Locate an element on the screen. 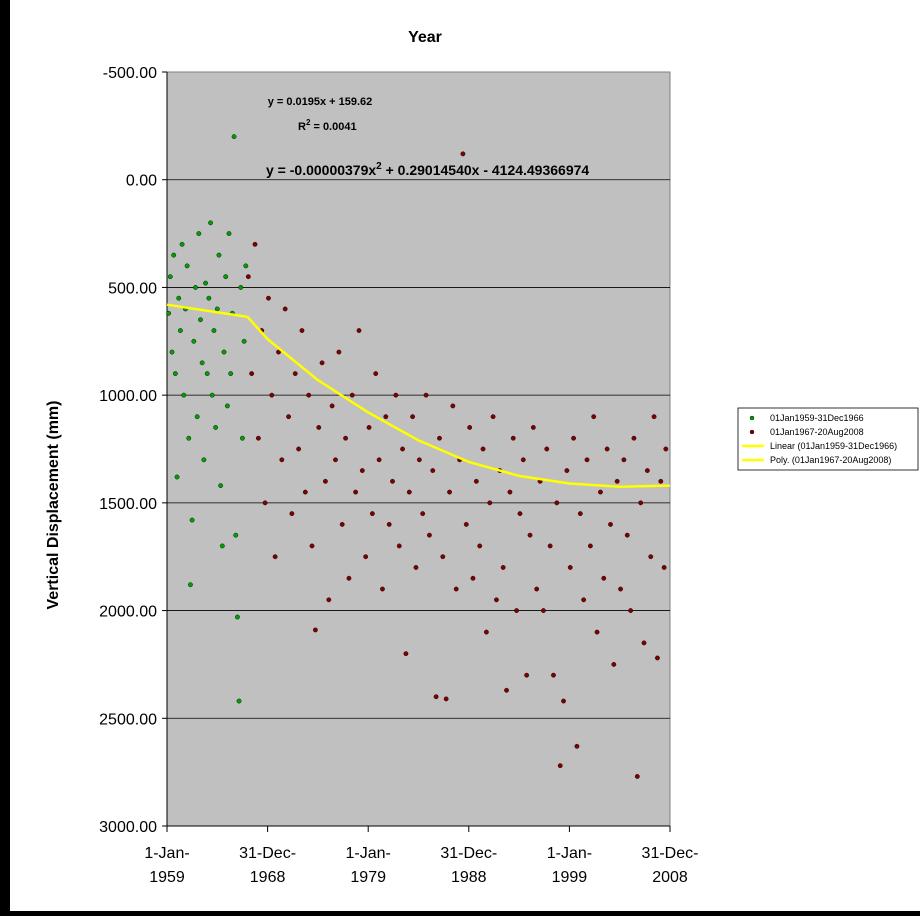 The width and height of the screenshot is (920, 916). y-tick-label: 2500.00 is located at coordinates (128, 719).